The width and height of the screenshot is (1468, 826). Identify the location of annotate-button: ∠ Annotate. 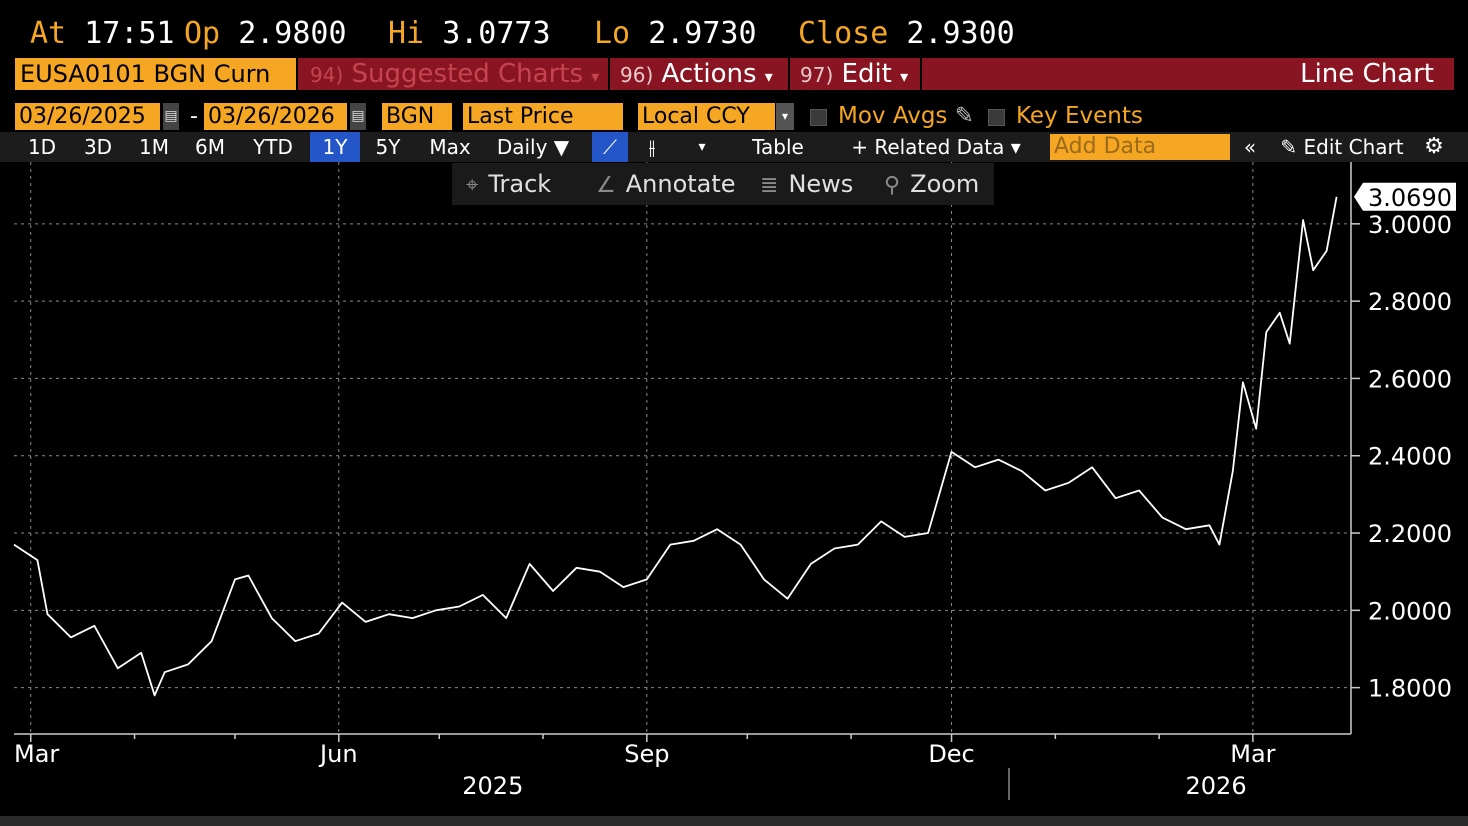
(666, 184).